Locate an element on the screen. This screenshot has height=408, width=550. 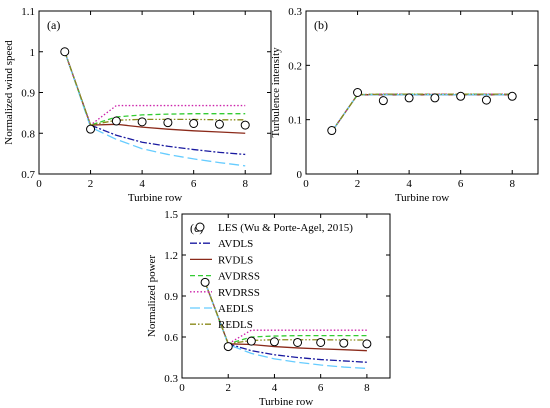
y-axis-label: Turbulence intensity is located at coordinates (276, 92).